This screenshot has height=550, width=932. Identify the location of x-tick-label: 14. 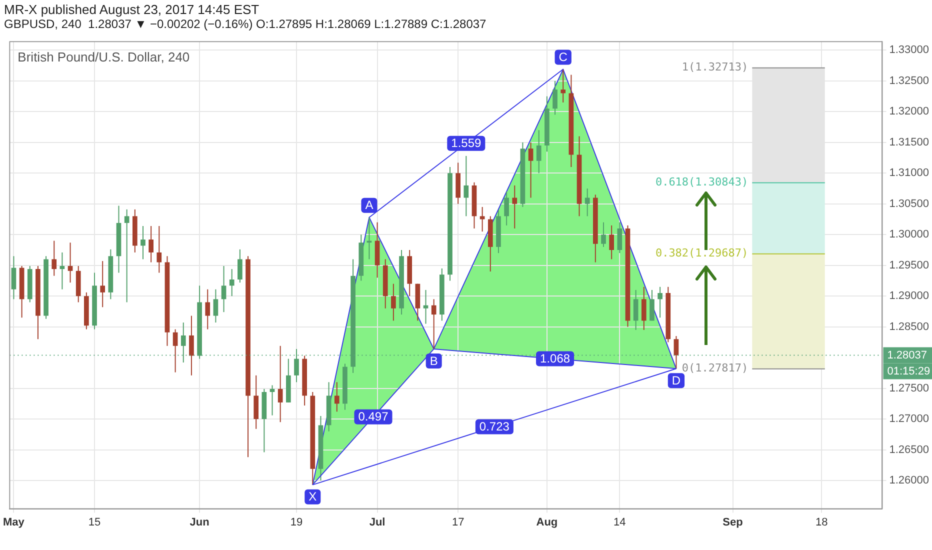
(620, 522).